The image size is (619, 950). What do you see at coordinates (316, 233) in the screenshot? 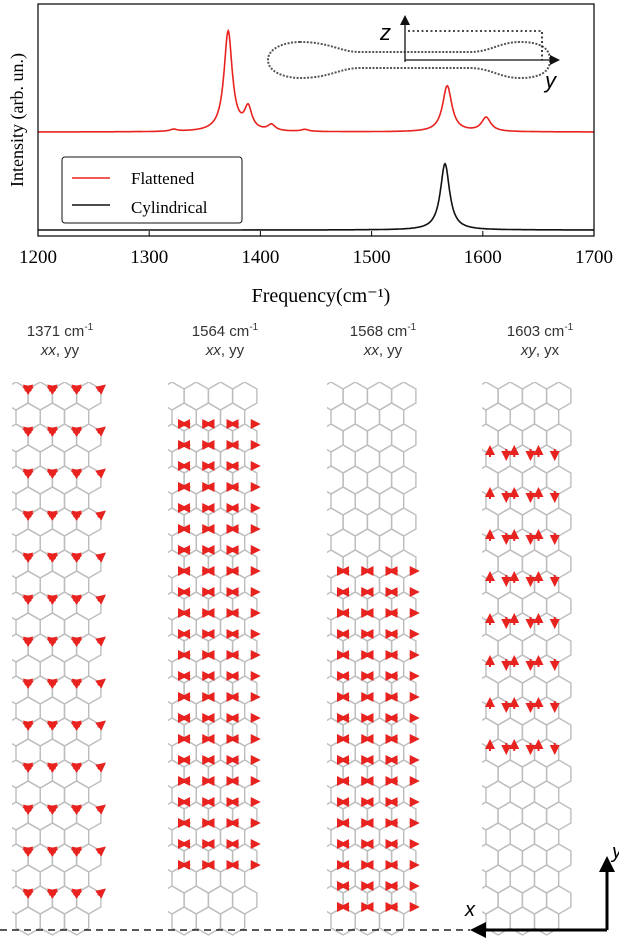
I see `x-tick-marks` at bounding box center [316, 233].